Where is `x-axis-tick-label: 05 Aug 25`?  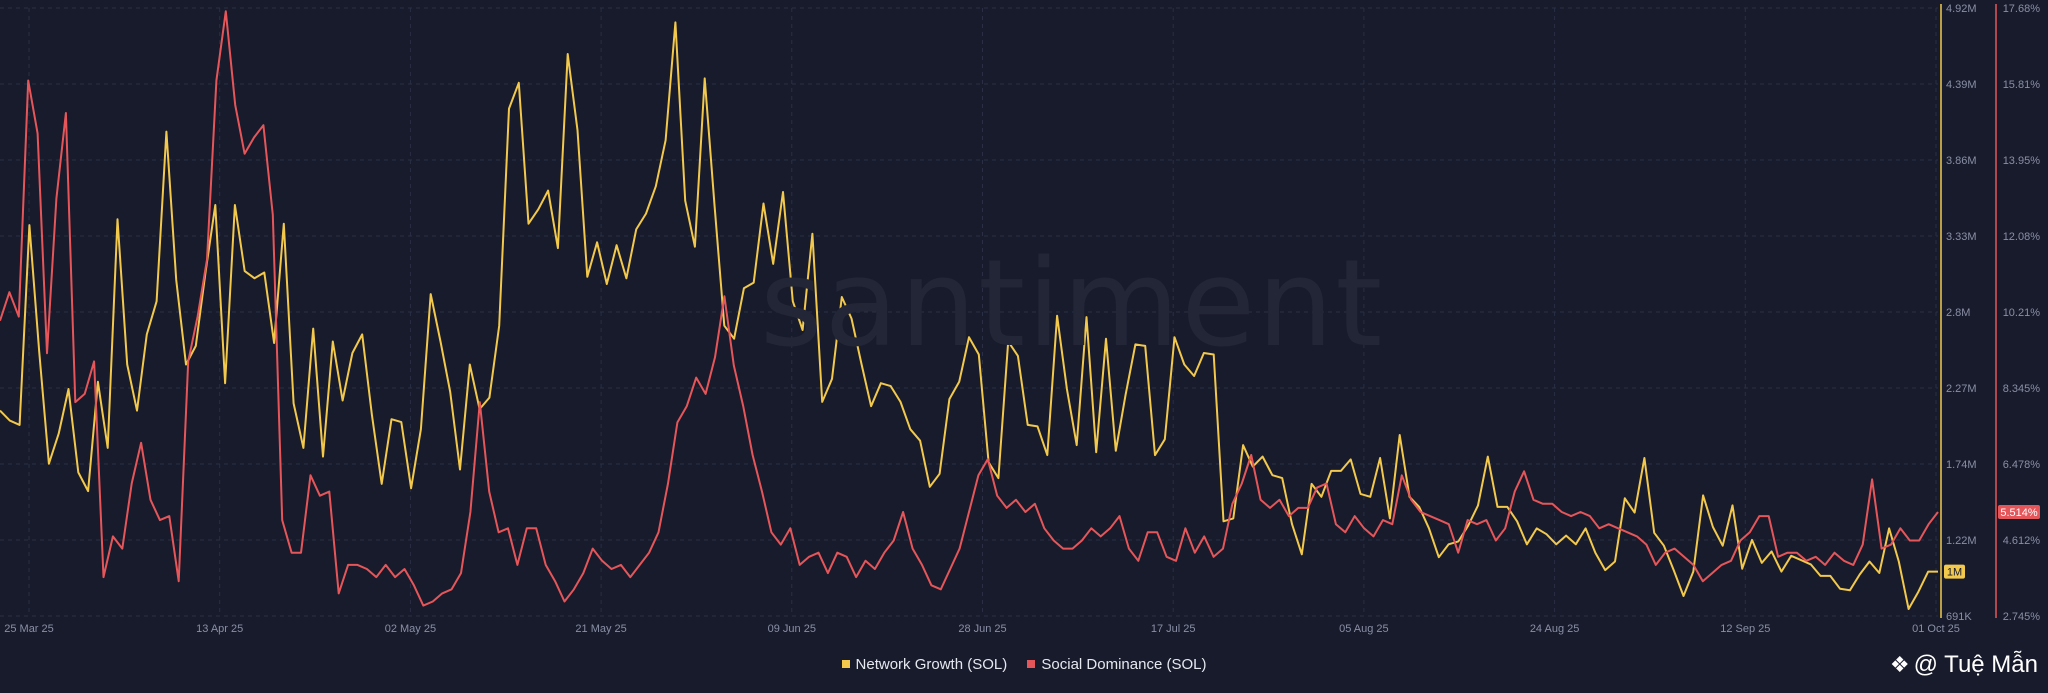 x-axis-tick-label: 05 Aug 25 is located at coordinates (1364, 629).